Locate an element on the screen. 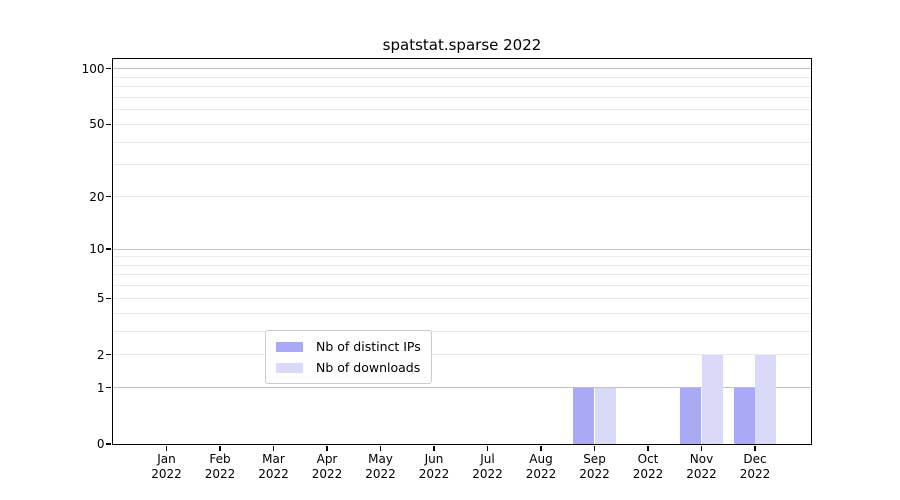  y-tick-label: 2 is located at coordinates (100, 354).